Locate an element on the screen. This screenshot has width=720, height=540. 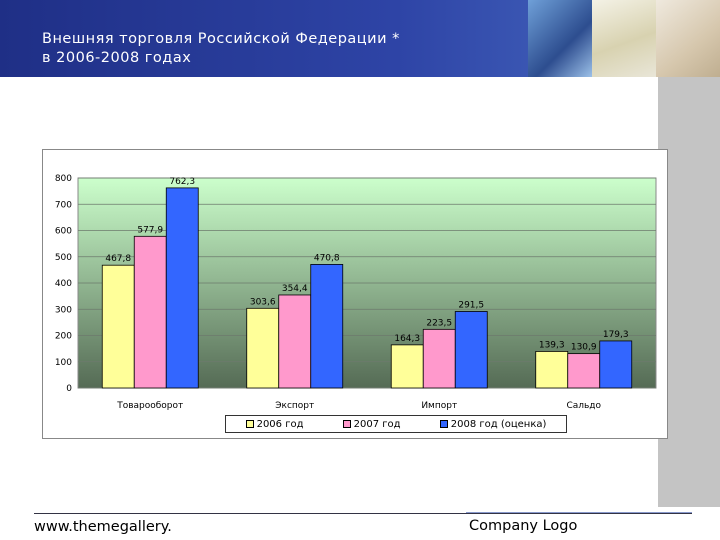
legend-item: 2007 год is located at coordinates (371, 424).